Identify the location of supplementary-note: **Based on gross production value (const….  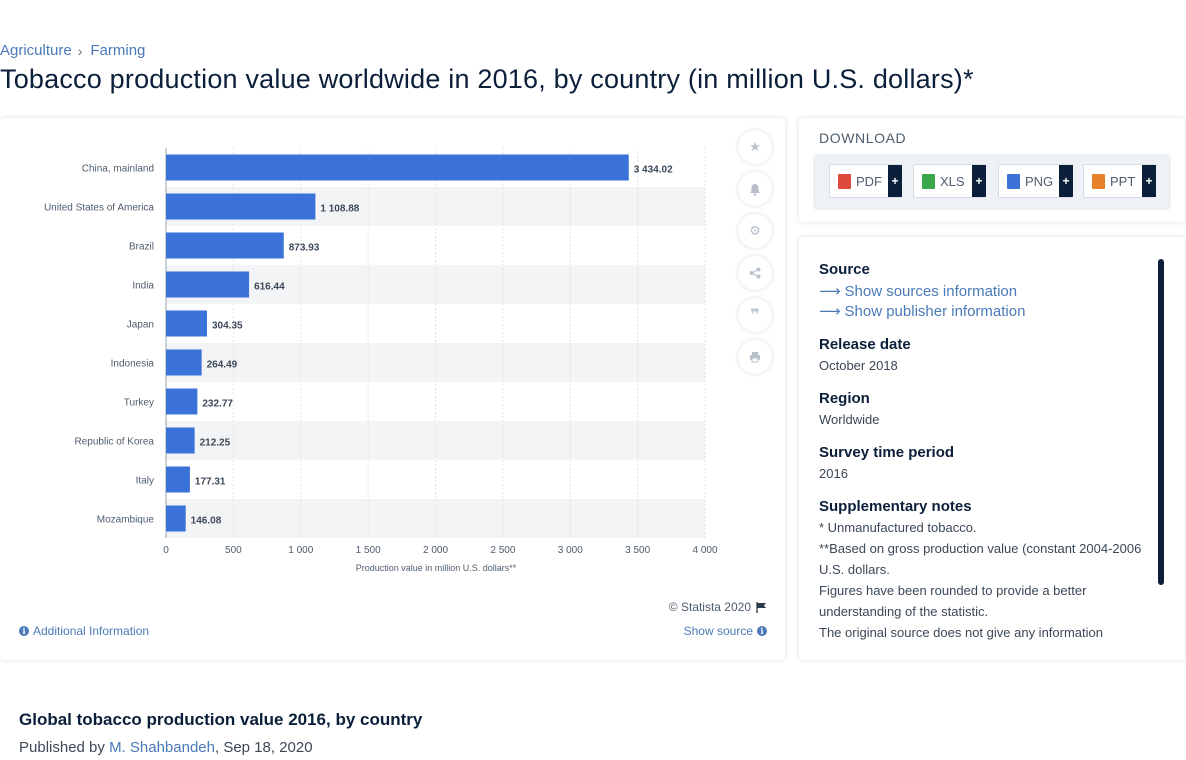
(980, 559).